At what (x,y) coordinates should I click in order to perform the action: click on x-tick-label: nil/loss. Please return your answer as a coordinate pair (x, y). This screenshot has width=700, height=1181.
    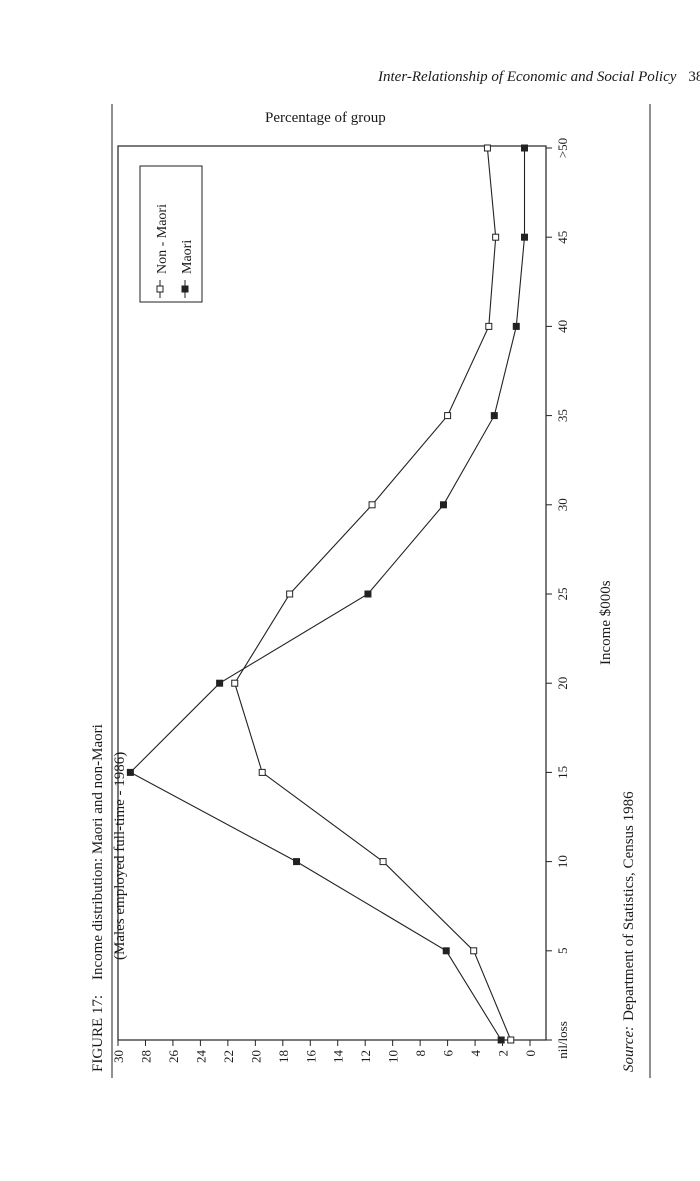
    Looking at the image, I should click on (562, 1040).